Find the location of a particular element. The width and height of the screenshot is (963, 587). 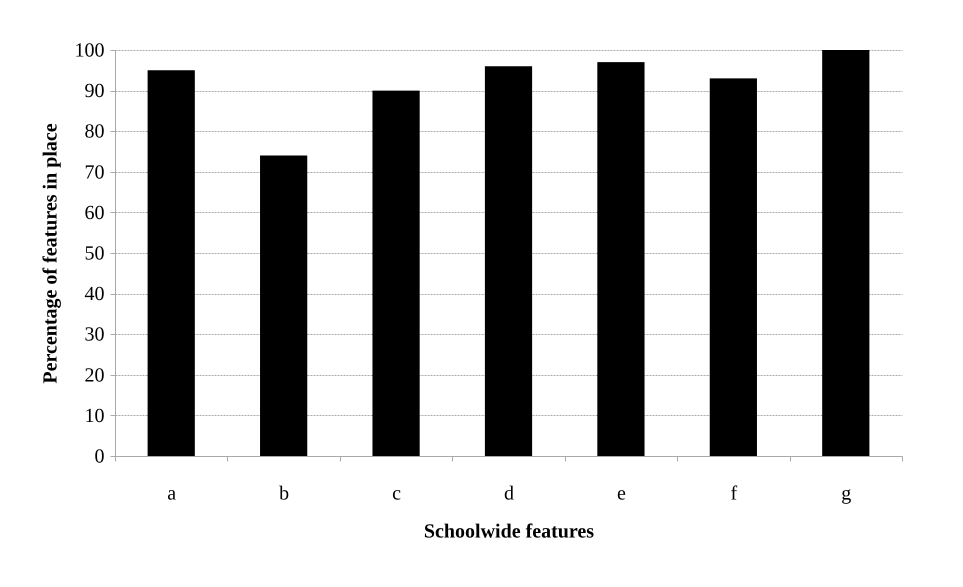

x-tick-label: g is located at coordinates (846, 493).